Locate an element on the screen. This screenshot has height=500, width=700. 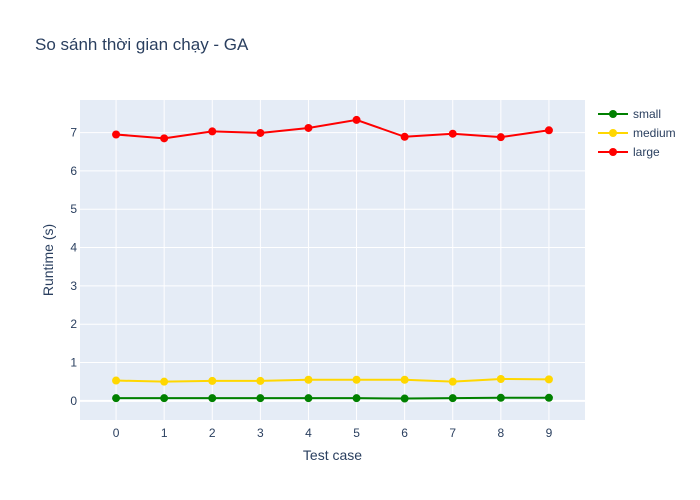
legend-item-medium: medium is located at coordinates (637, 133).